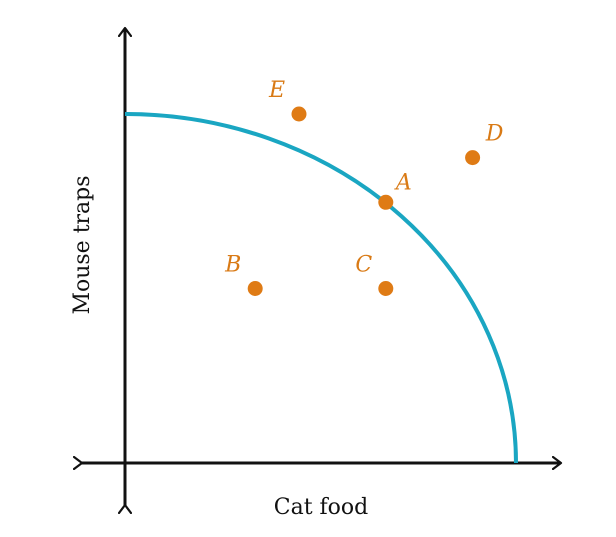  Describe the element at coordinates (276, 90) in the screenshot. I see `point-label-e: E` at that location.